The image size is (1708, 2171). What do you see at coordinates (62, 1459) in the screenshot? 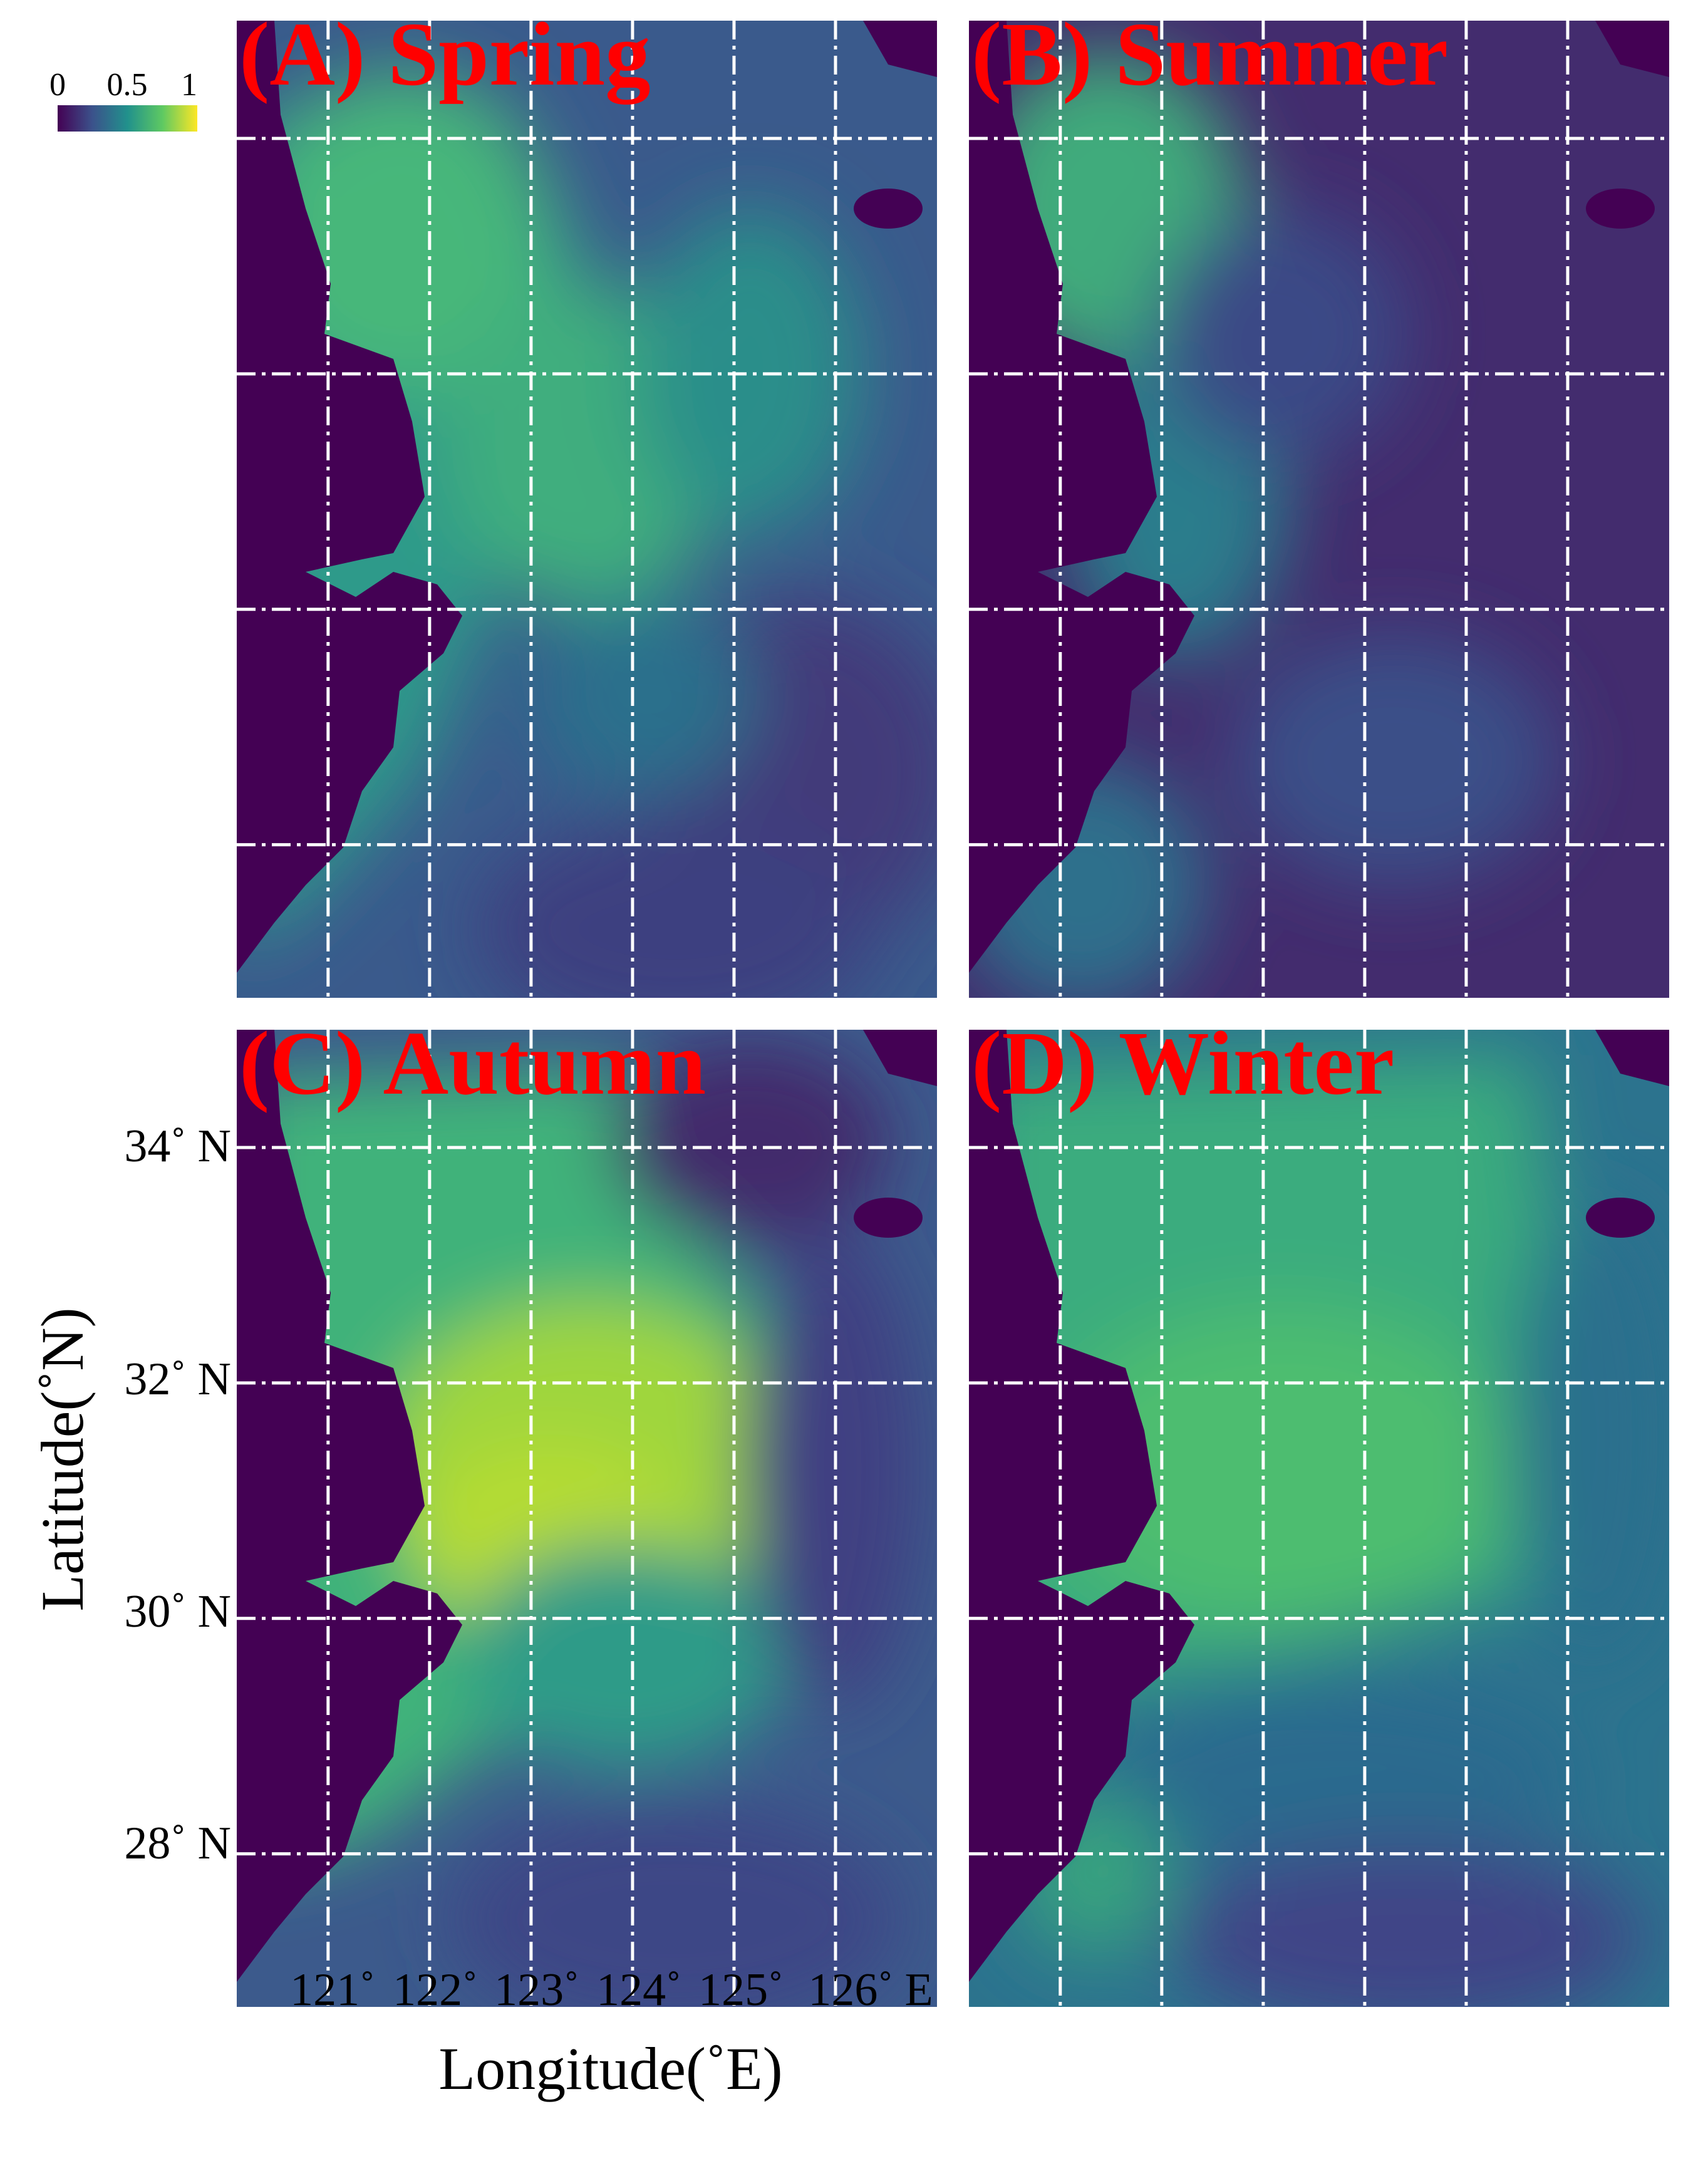
I see `y-axis-title: Latitude(˚N)` at bounding box center [62, 1459].